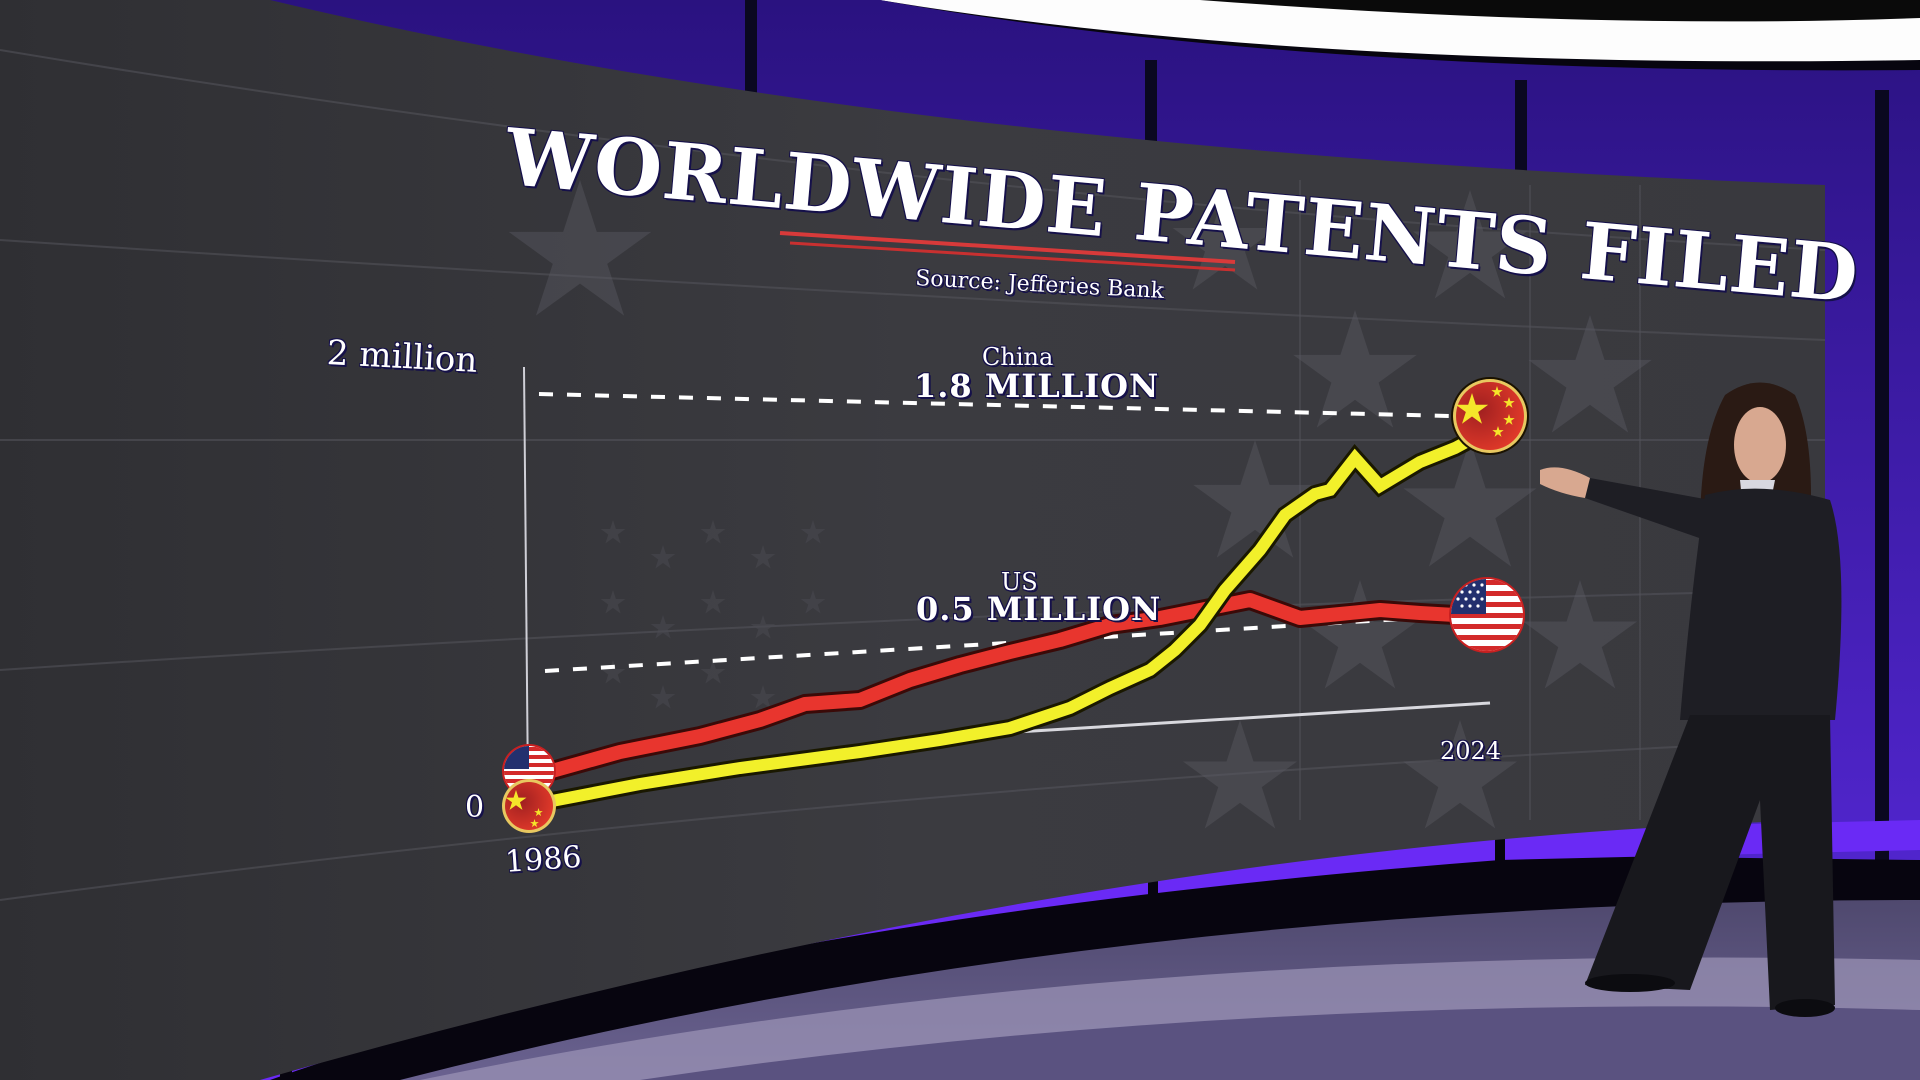 This screenshot has width=1920, height=1080. Describe the element at coordinates (402, 357) in the screenshot. I see `y-axis-top-label: 2 million` at that location.